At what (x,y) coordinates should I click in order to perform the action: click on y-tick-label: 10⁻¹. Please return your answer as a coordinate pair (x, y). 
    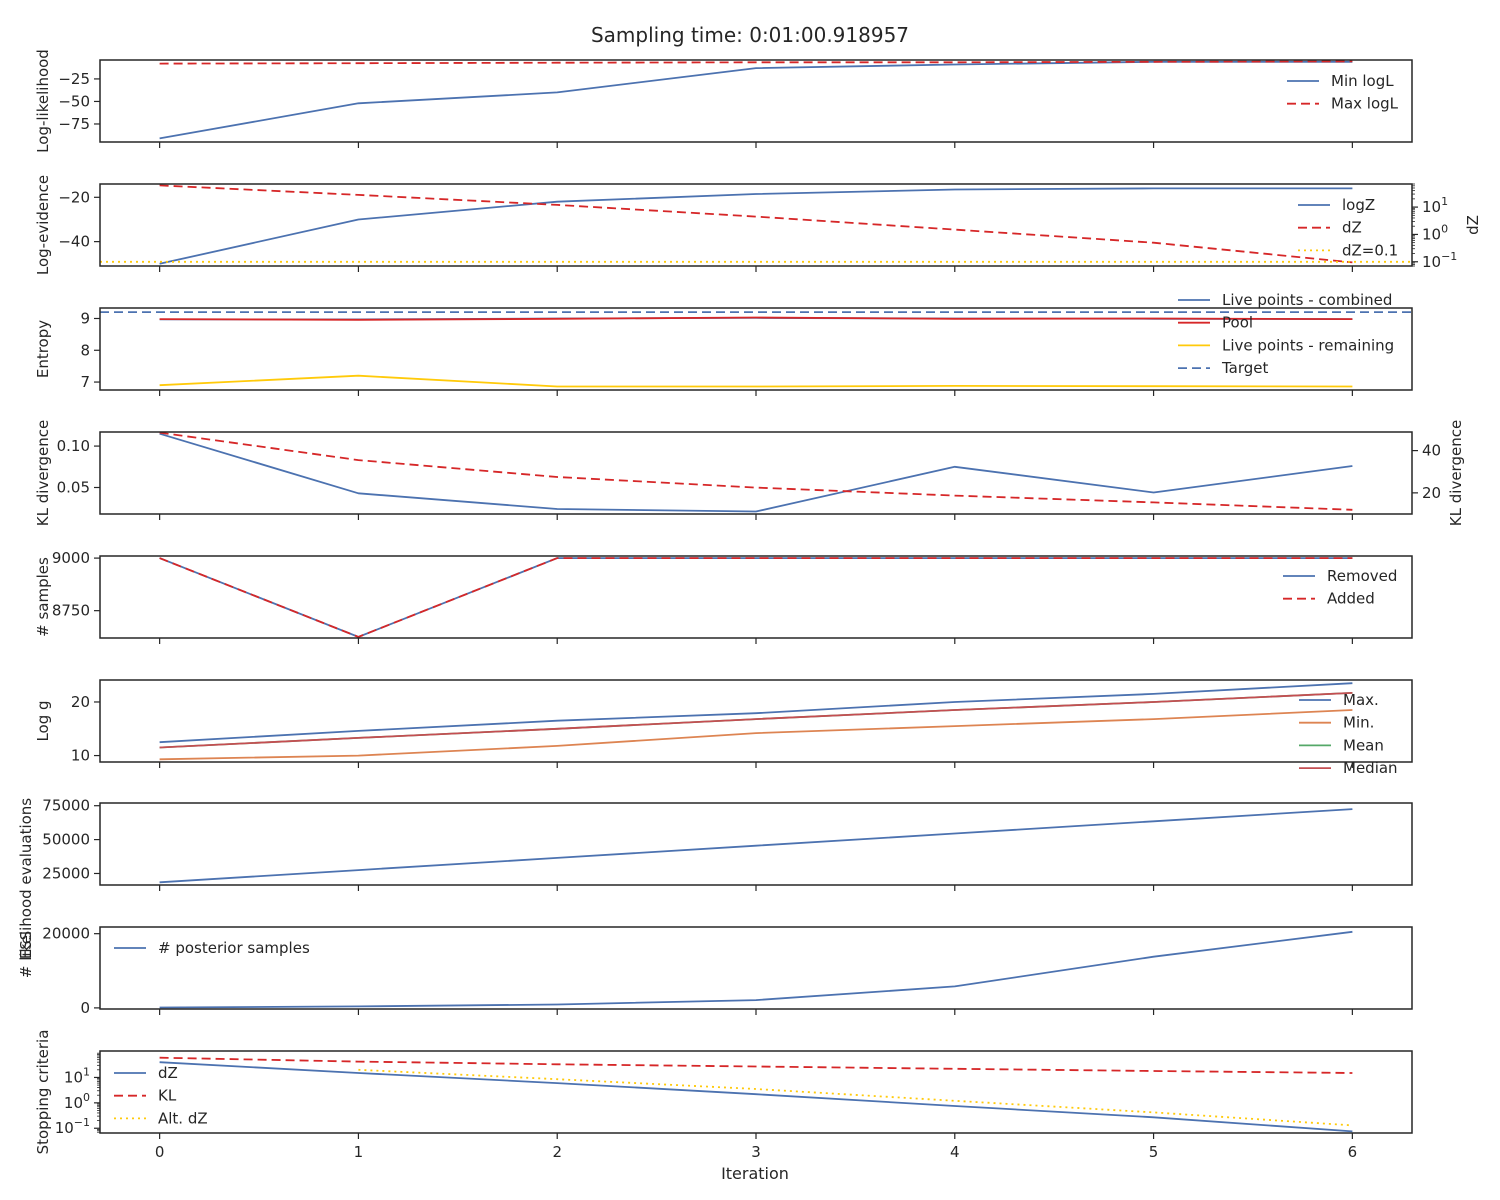
    Looking at the image, I should click on (72, 1126).